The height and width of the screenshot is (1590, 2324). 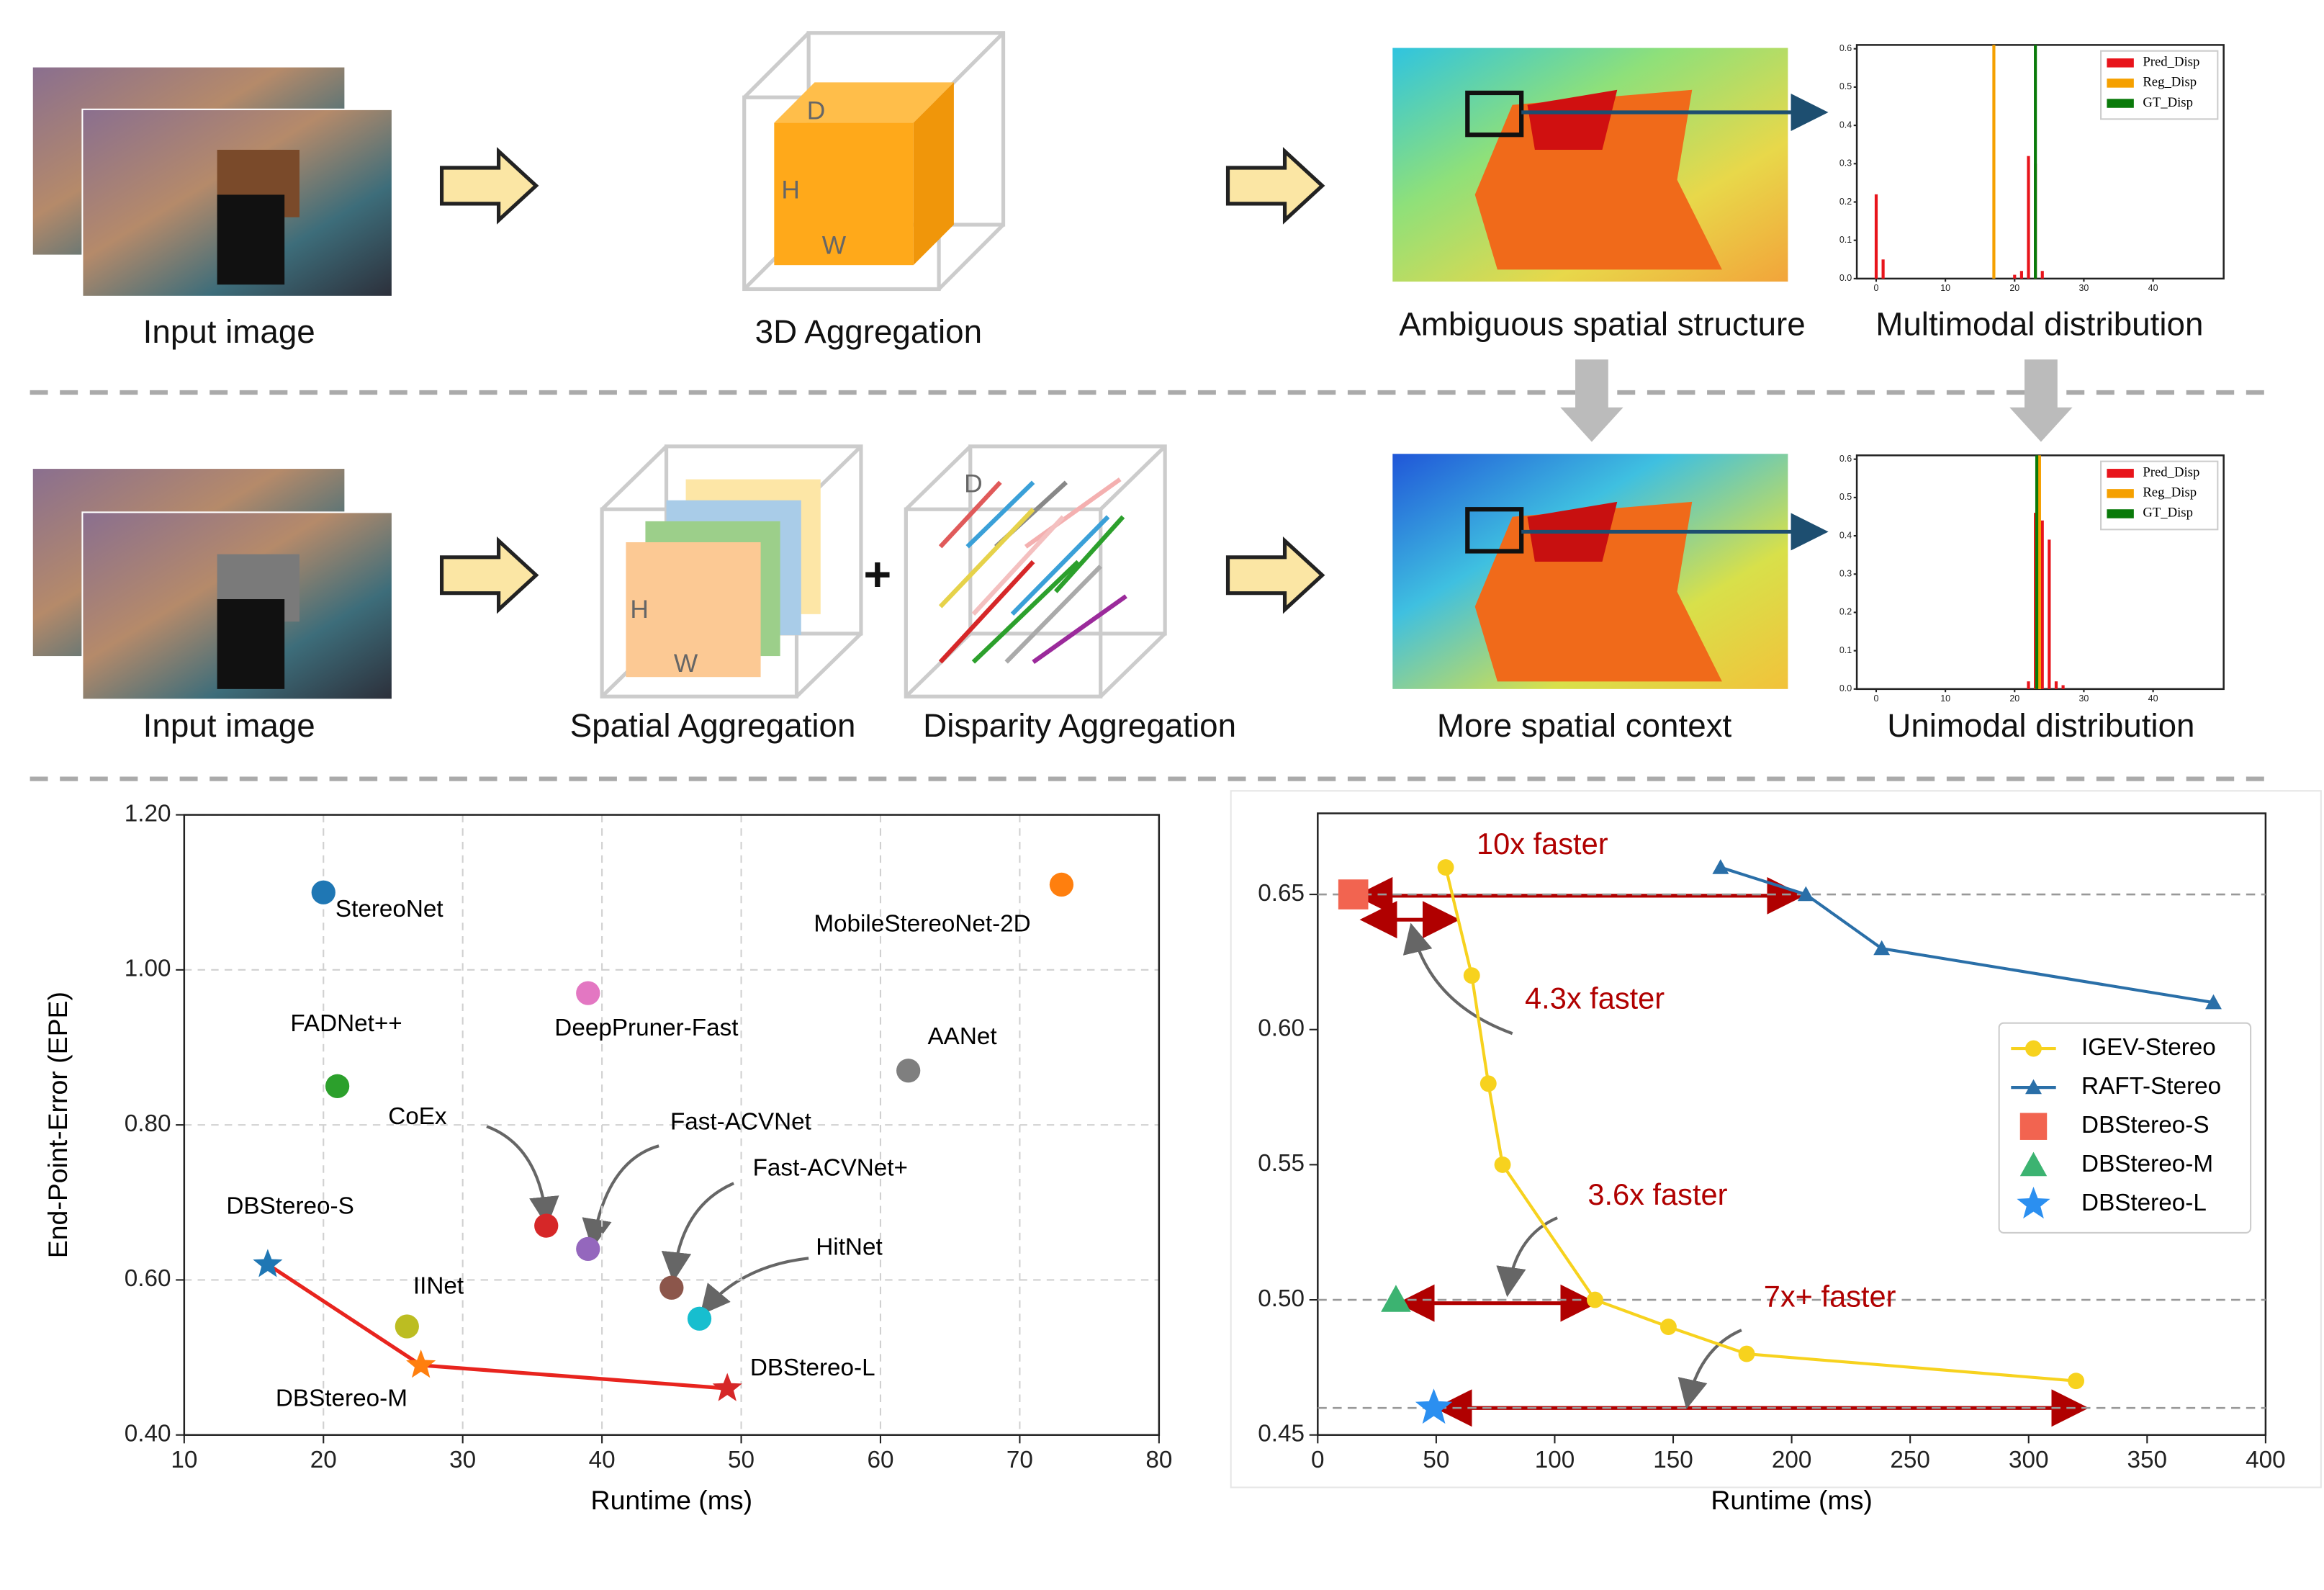 What do you see at coordinates (880, 1460) in the screenshot?
I see `x-tick-label: 60` at bounding box center [880, 1460].